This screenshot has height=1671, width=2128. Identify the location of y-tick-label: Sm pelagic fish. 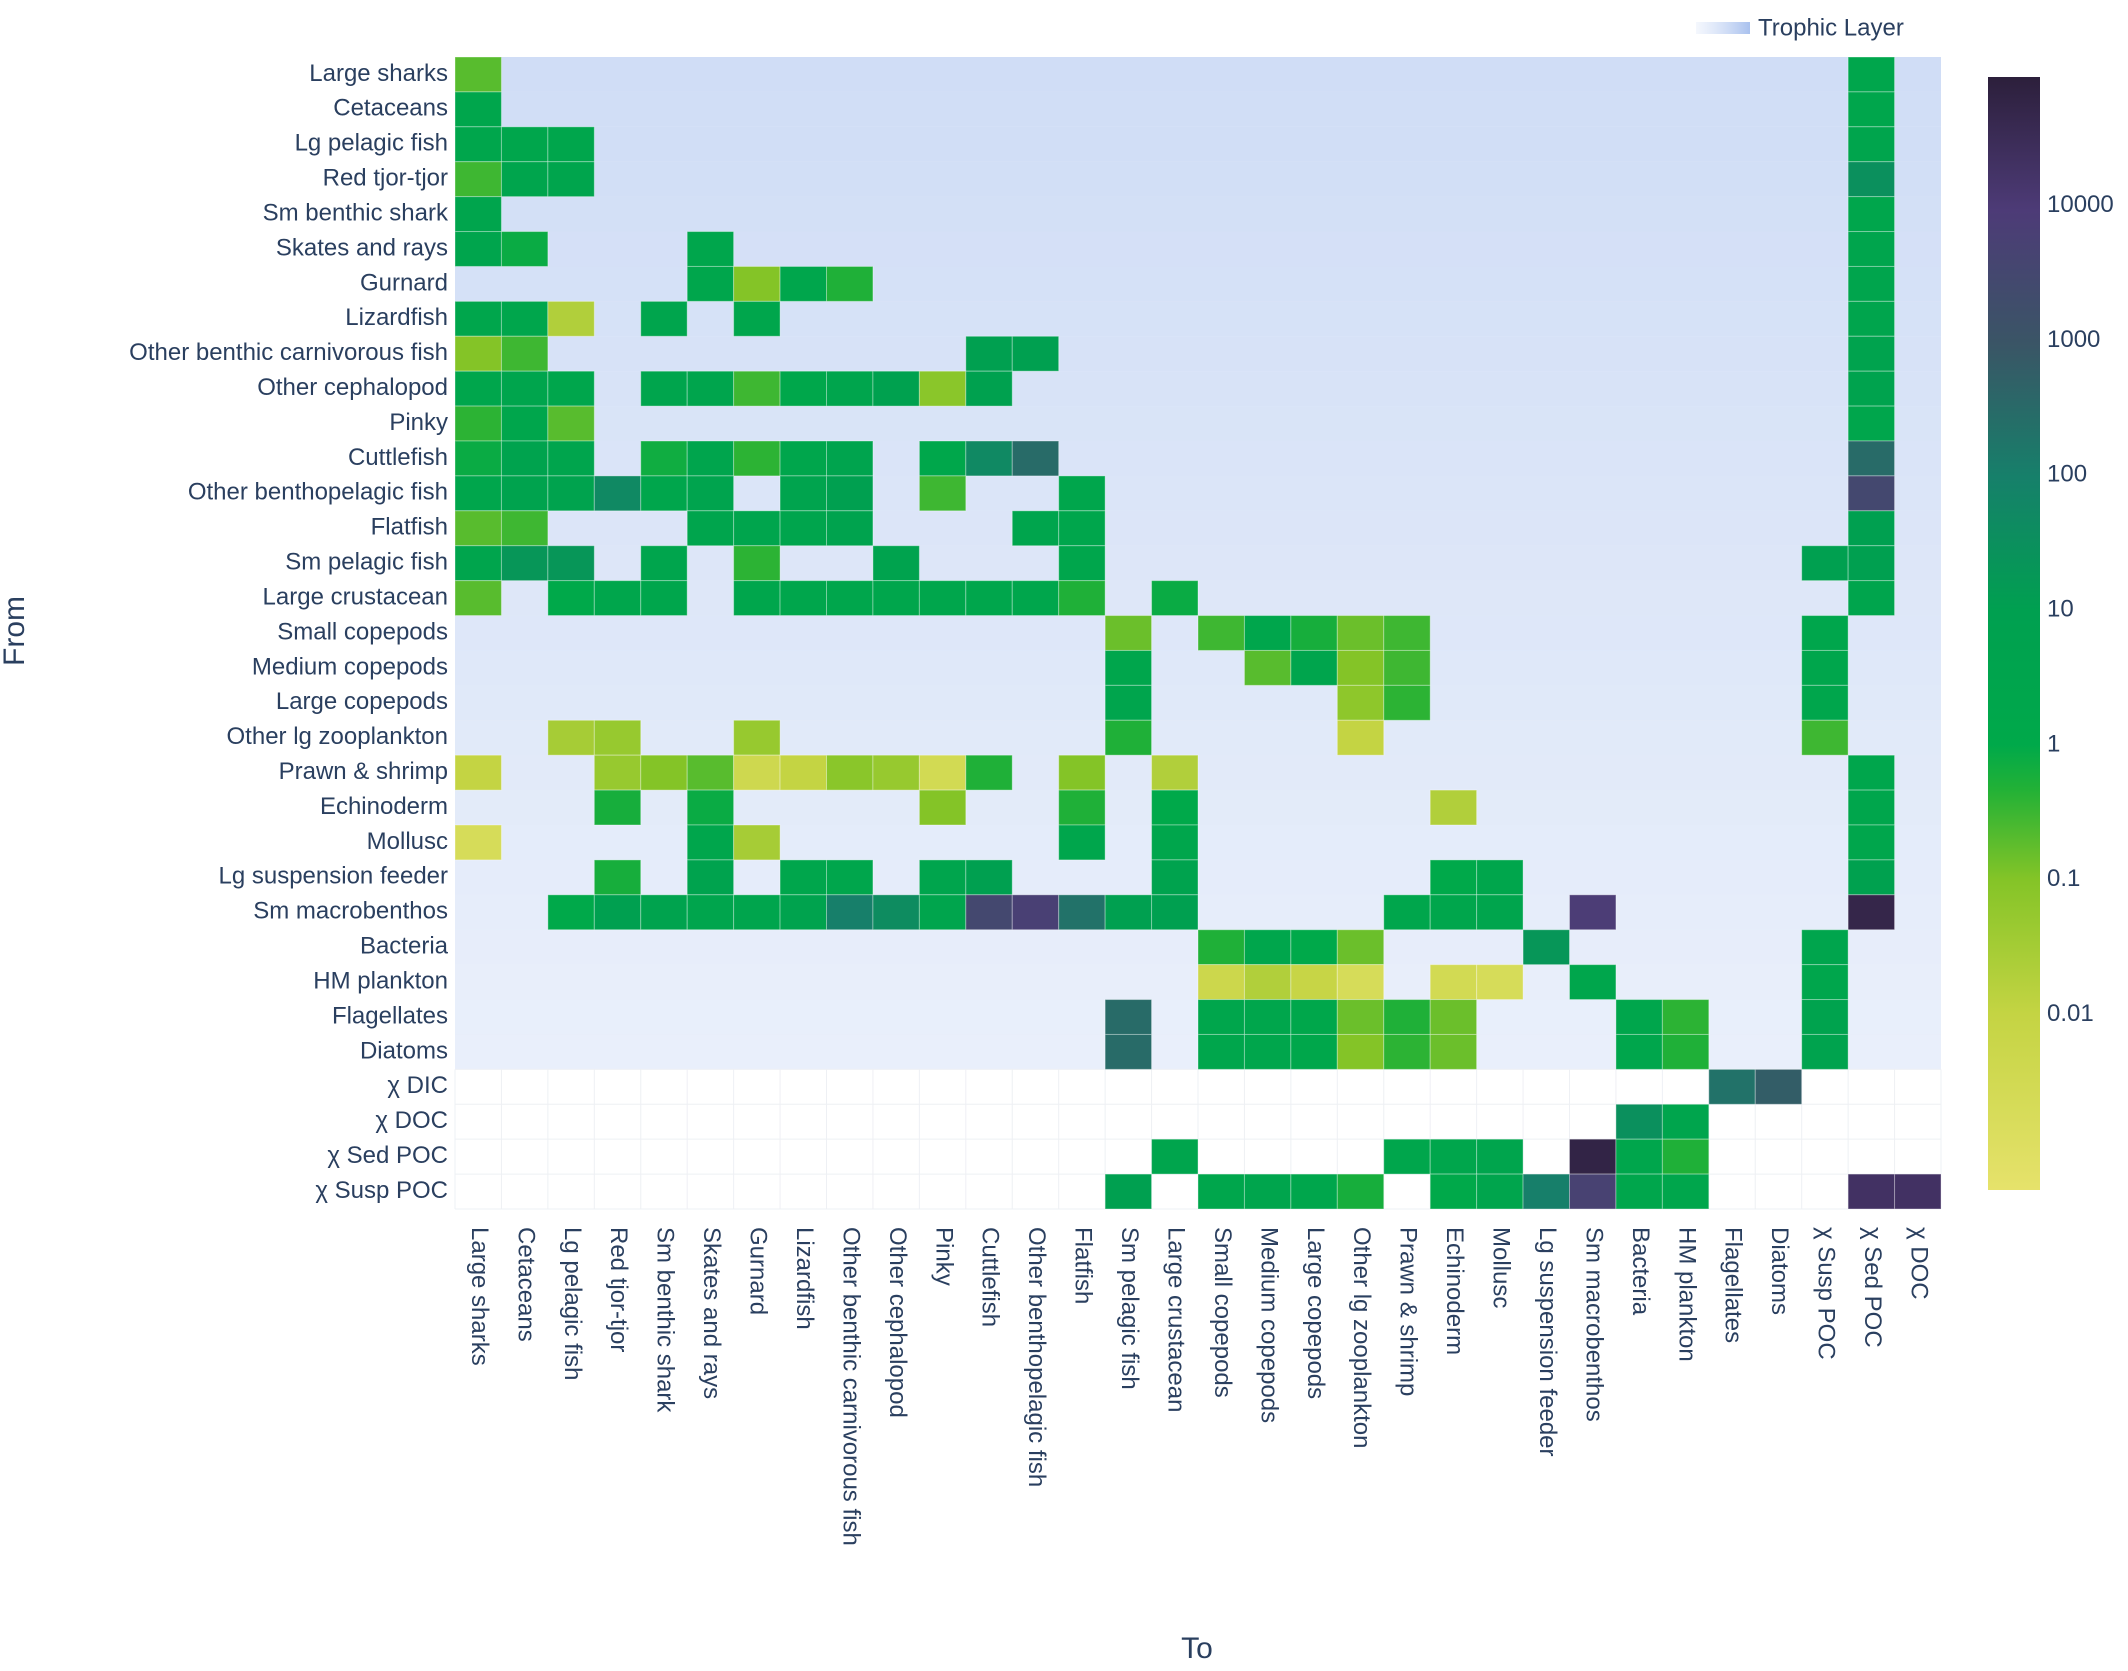
(366, 562).